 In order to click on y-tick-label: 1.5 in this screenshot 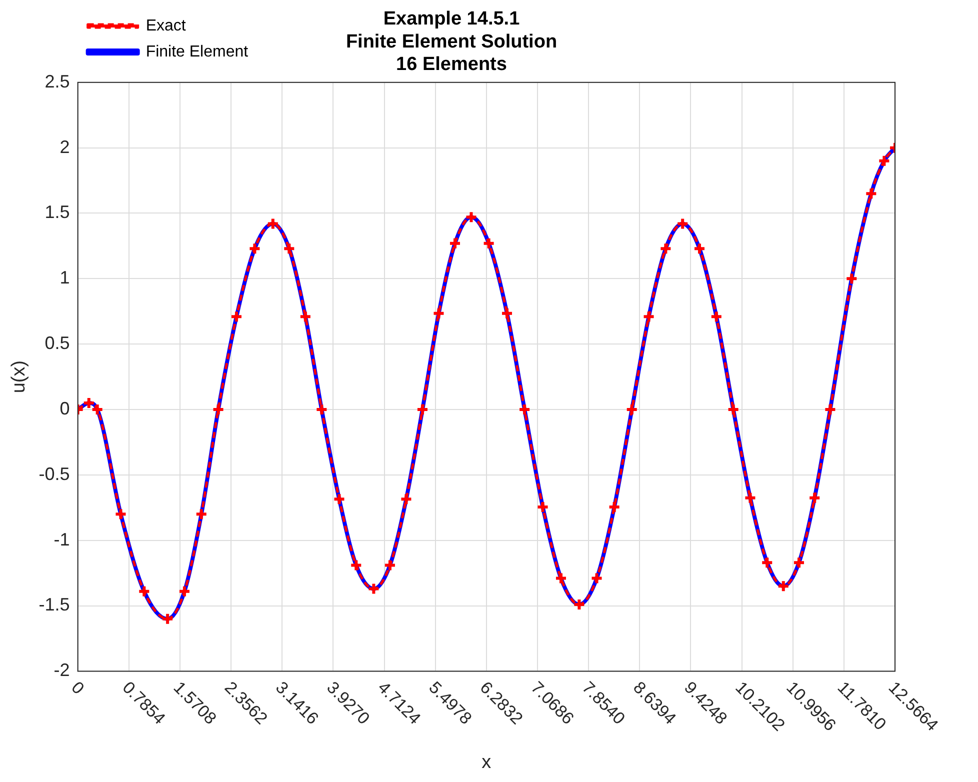, I will do `click(57, 212)`.